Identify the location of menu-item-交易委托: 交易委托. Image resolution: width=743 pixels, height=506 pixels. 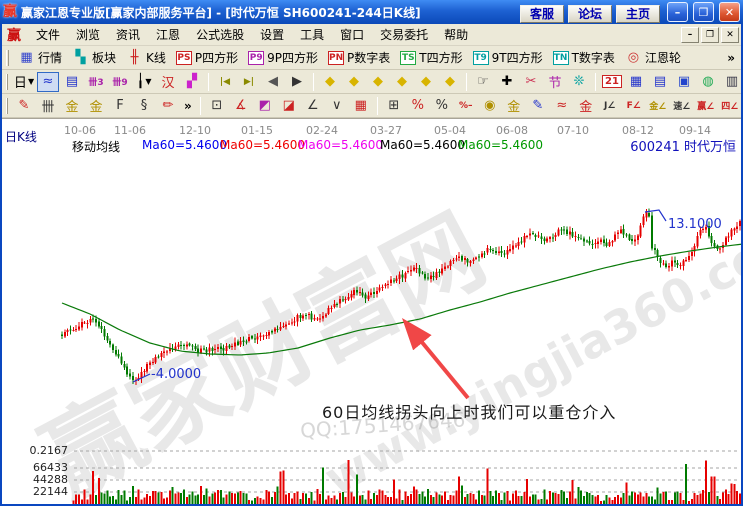
(404, 35).